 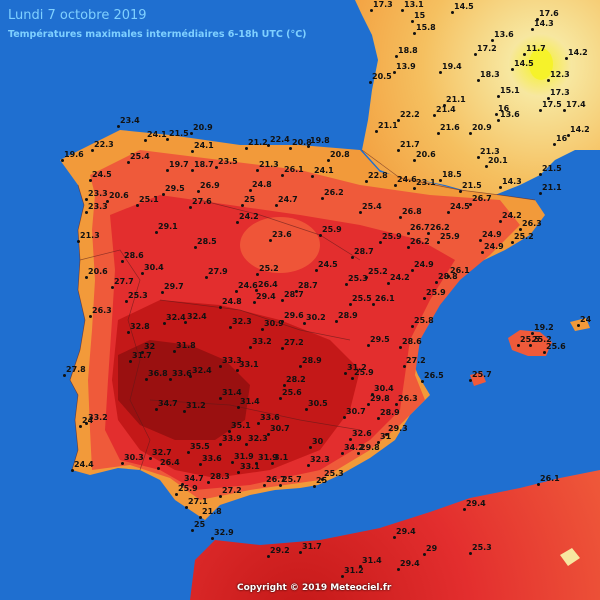 I want to click on station-value: 21.4, so click(x=446, y=109).